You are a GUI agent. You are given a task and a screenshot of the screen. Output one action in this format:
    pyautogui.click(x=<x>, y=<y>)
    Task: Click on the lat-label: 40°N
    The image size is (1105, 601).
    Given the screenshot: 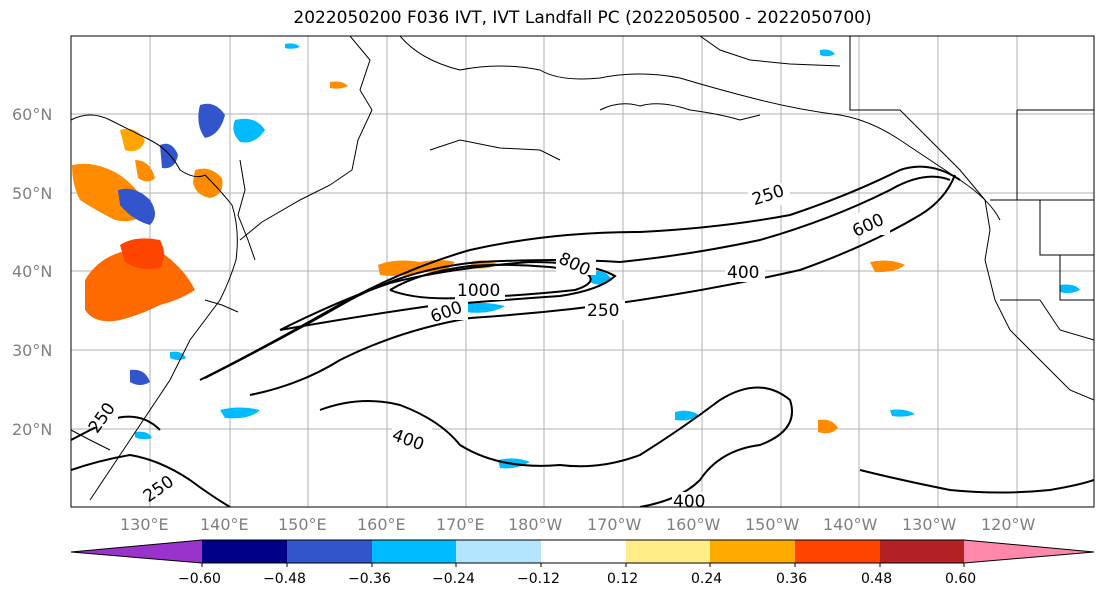 What is the action you would take?
    pyautogui.click(x=32, y=271)
    